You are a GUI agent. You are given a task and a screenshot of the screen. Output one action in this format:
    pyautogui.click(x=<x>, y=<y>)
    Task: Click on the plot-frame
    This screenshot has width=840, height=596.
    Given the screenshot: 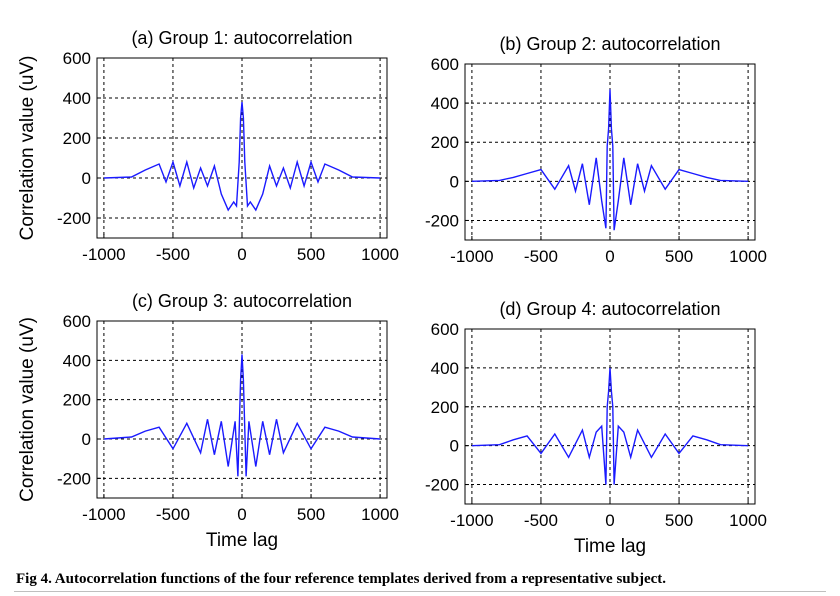 What is the action you would take?
    pyautogui.click(x=242, y=409)
    